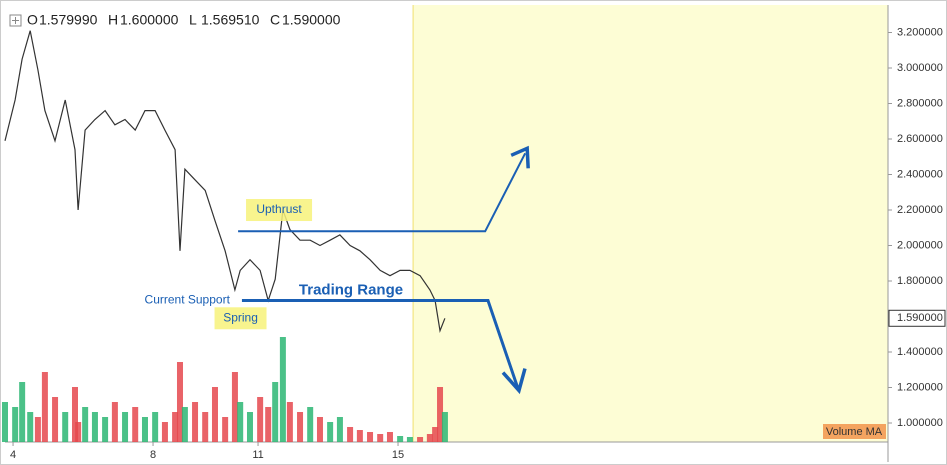 The height and width of the screenshot is (465, 947). I want to click on ohlc-key: O, so click(32, 20).